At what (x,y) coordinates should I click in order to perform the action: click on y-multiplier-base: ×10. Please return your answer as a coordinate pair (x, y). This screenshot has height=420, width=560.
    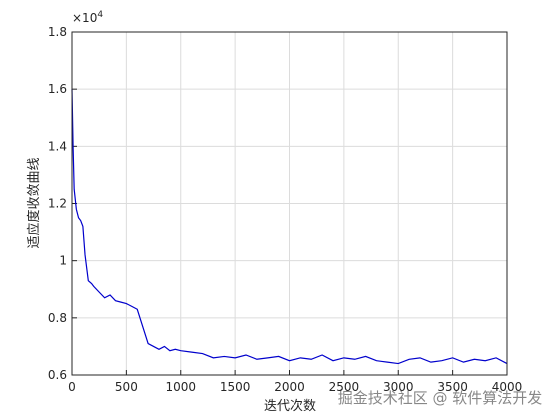
    Looking at the image, I should click on (84, 18).